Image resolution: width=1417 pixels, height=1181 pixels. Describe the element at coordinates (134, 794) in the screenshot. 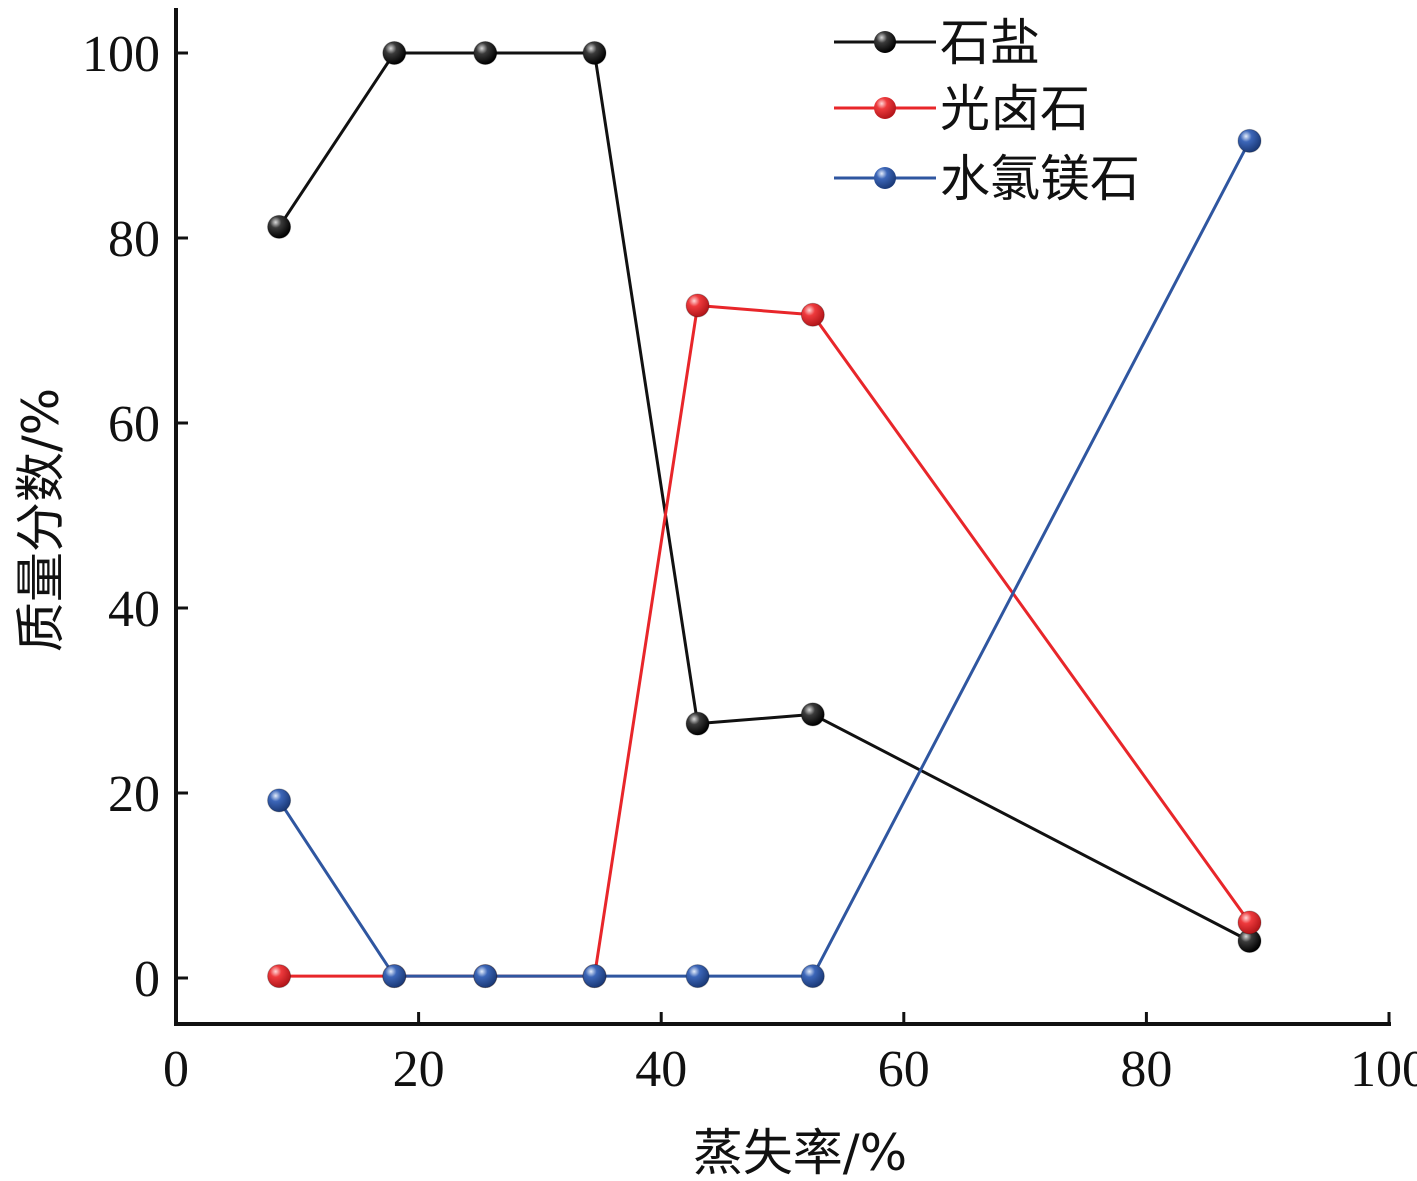

I see `y-tick-label-1: 20` at that location.